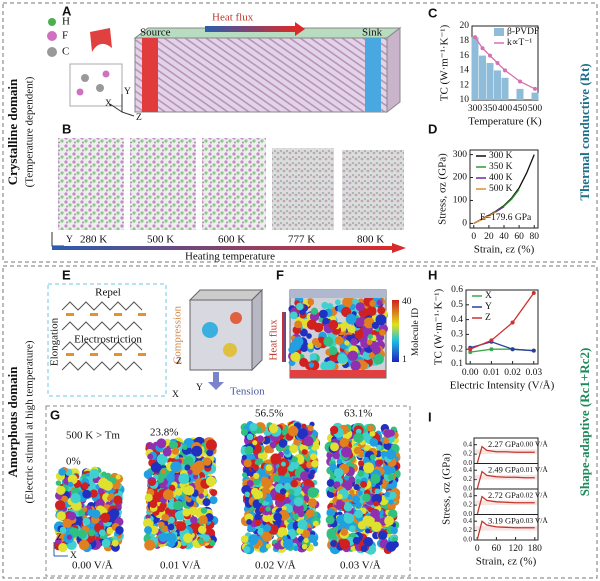  What do you see at coordinates (224, 67) in the screenshot?
I see `panel-a: H F C Source Sink Heat flux X Y Z` at bounding box center [224, 67].